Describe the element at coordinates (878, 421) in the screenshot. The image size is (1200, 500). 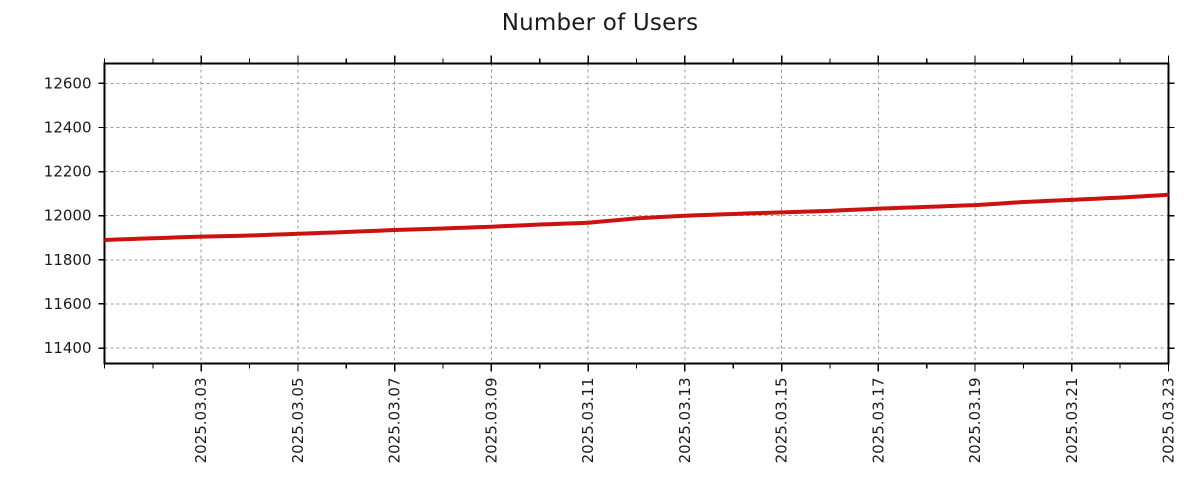
I see `x-axis-tick-label: 2025.03.17` at that location.